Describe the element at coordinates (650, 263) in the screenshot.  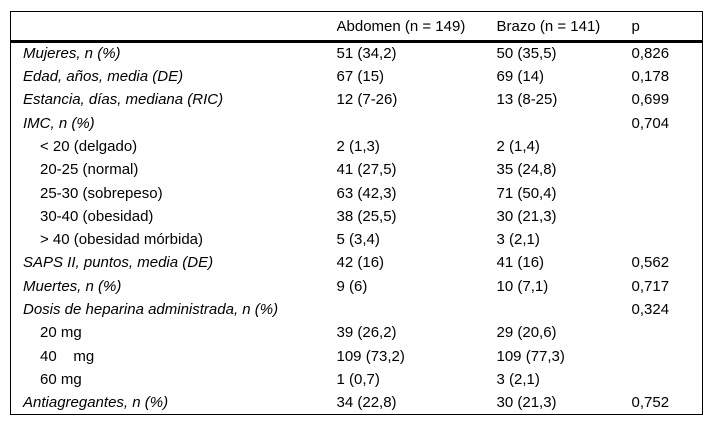
I see `p-value: 0,562` at that location.